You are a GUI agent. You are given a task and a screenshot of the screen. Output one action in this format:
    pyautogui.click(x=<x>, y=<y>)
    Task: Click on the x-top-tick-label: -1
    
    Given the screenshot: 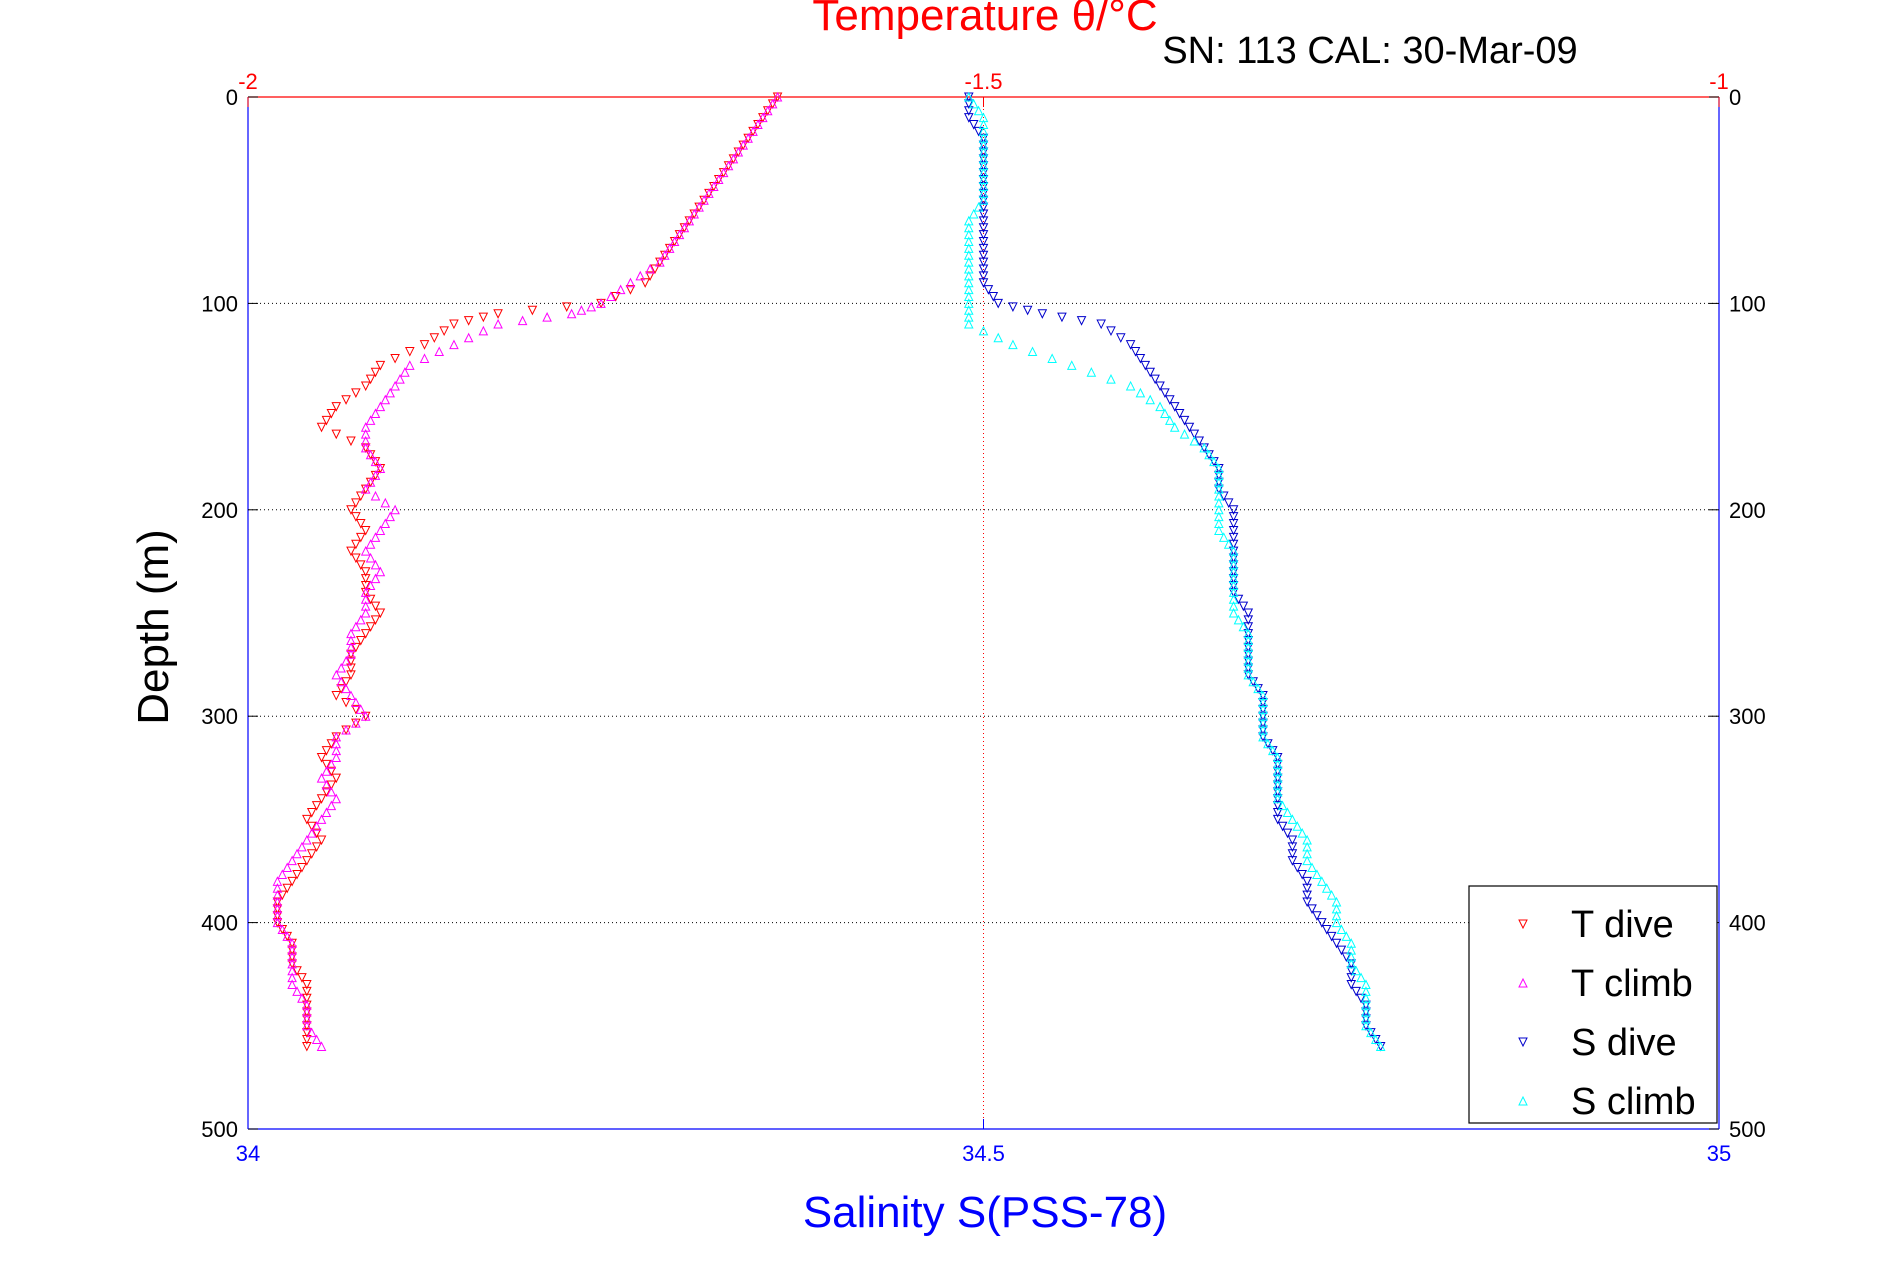 What is the action you would take?
    pyautogui.click(x=1719, y=81)
    